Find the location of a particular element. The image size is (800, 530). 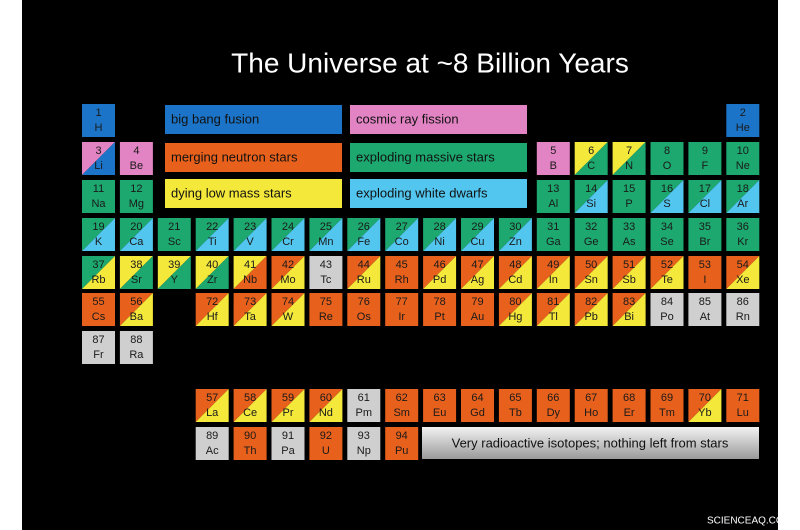

legend-label: cosmic ray fission is located at coordinates (407, 118).